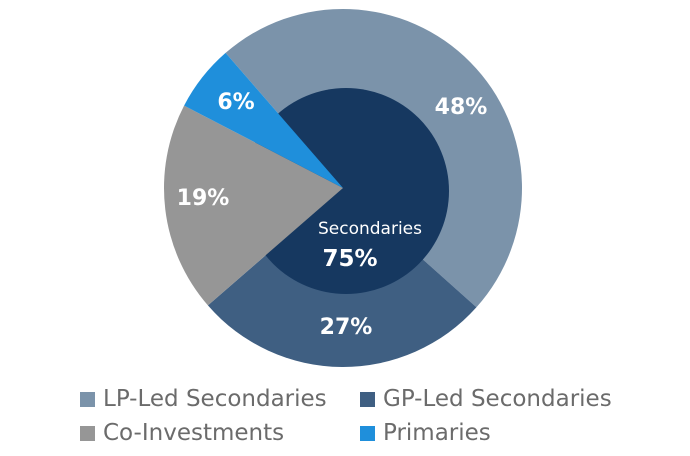 The image size is (690, 456). What do you see at coordinates (461, 107) in the screenshot?
I see `data-label-0: 48%` at bounding box center [461, 107].